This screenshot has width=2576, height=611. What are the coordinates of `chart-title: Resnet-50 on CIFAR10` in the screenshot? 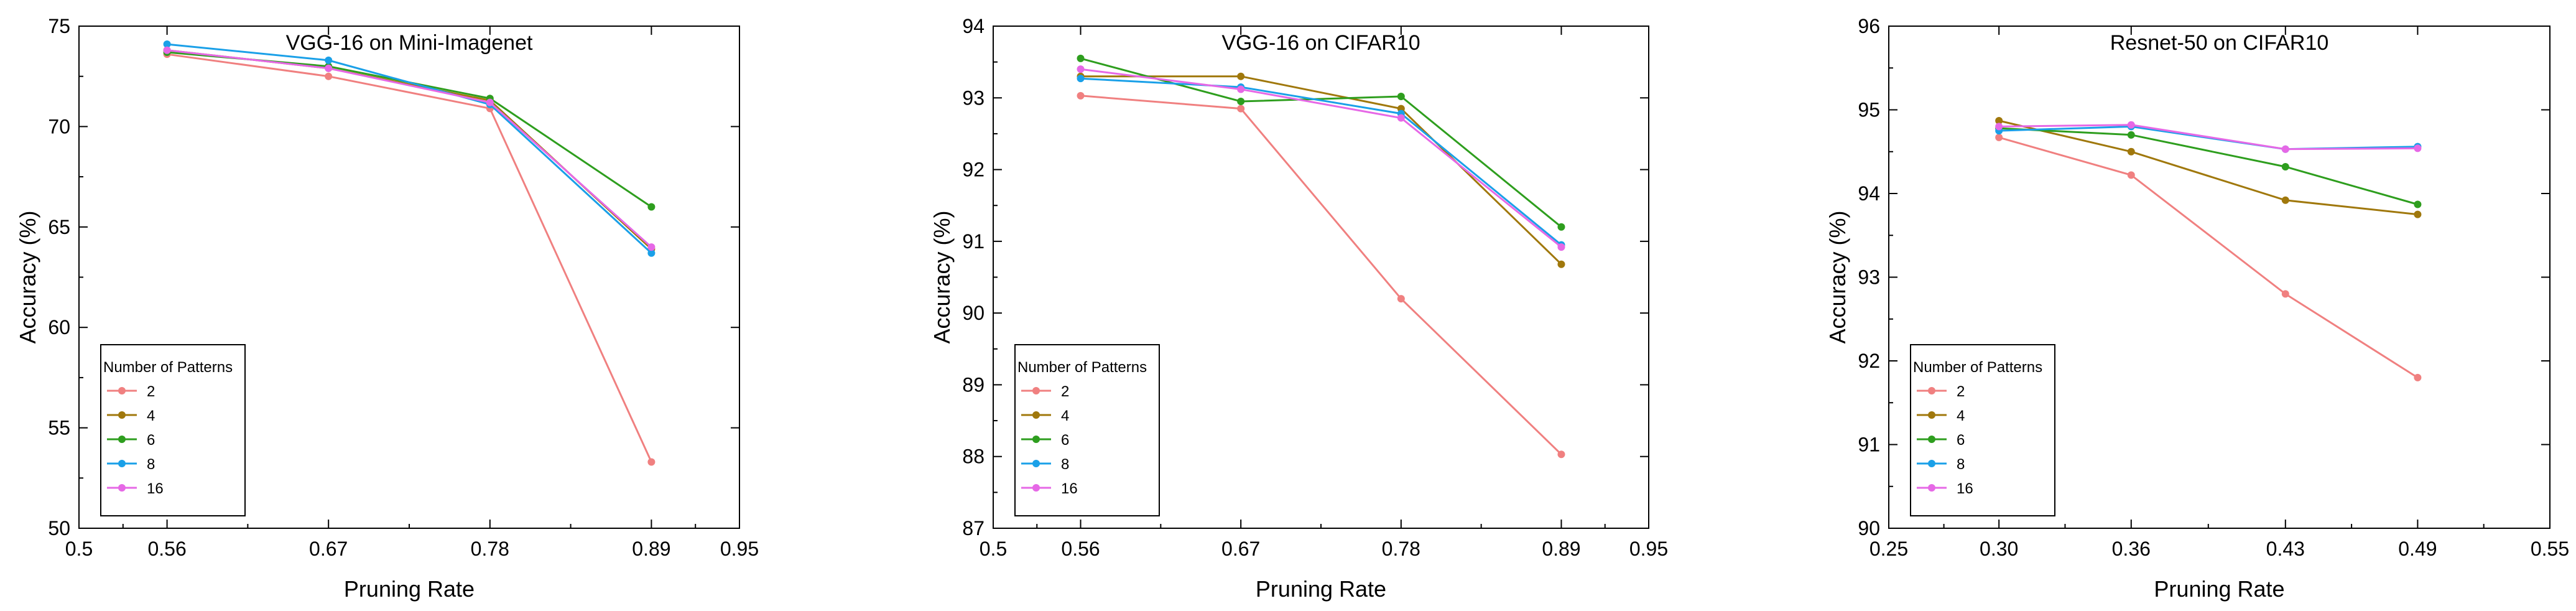 It's located at (2219, 43).